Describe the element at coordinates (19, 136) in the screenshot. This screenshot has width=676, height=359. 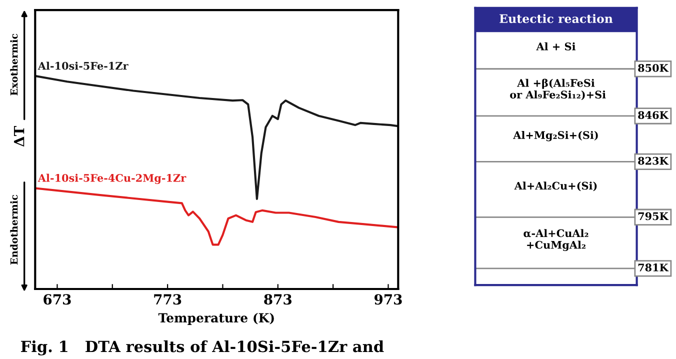
I see `y-axis-title: ΔT` at that location.